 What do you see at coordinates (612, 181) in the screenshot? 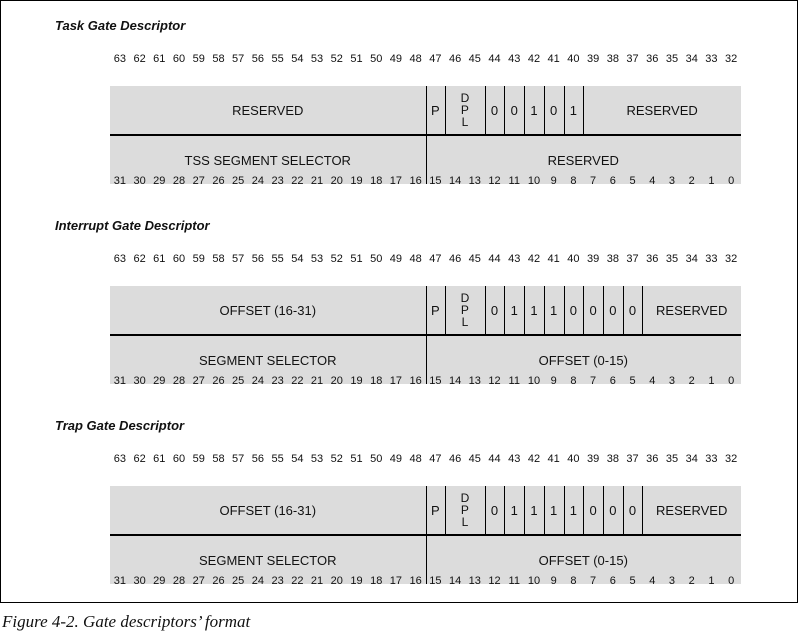
I see `bit-number: 6` at bounding box center [612, 181].